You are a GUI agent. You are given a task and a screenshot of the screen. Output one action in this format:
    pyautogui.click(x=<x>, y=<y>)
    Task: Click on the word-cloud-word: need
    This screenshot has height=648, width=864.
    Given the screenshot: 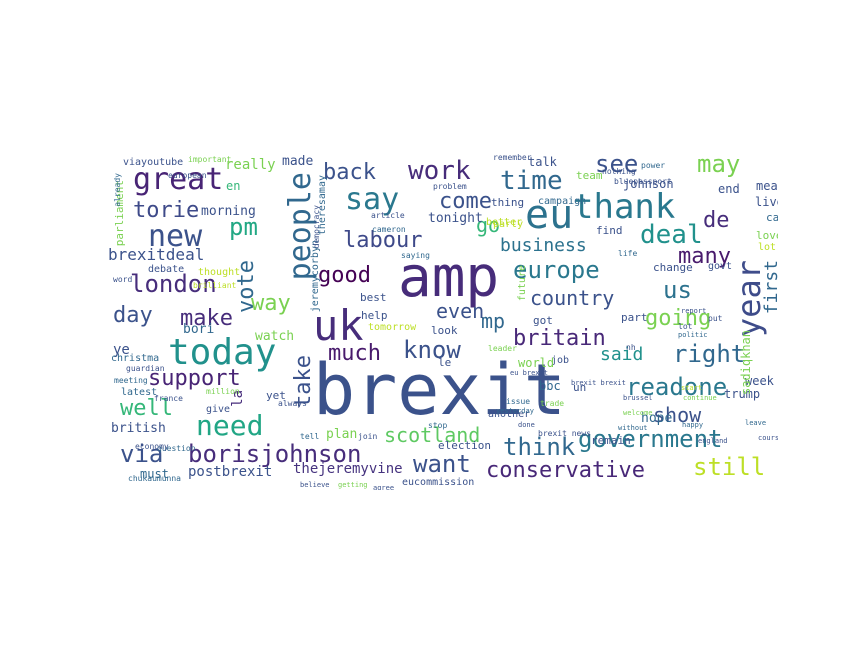 What is the action you would take?
    pyautogui.click(x=230, y=425)
    